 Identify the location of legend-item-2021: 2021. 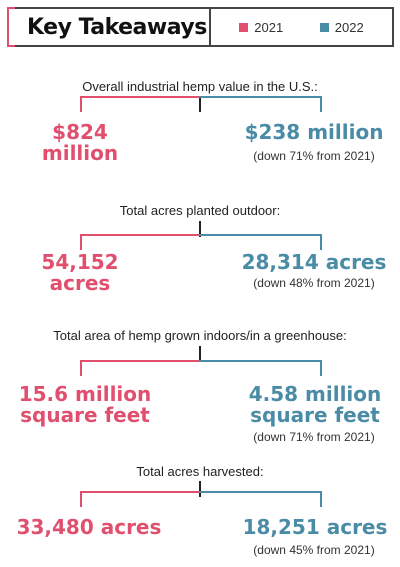
(261, 27).